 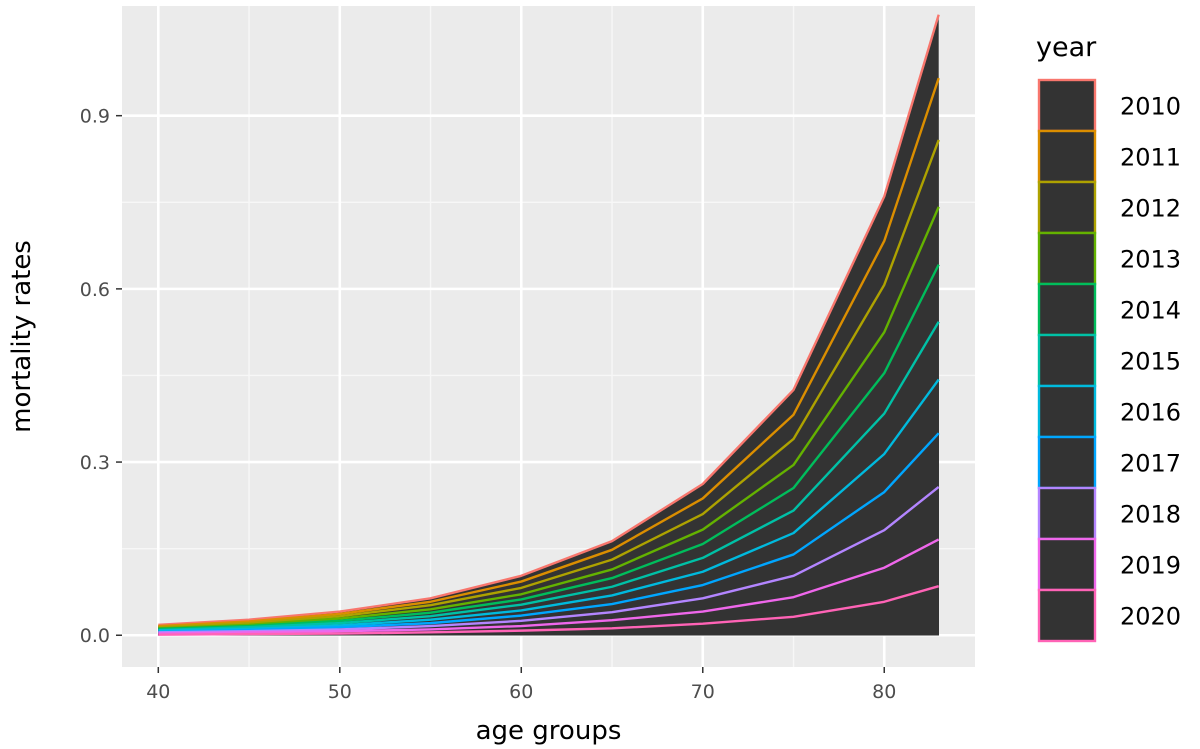 I want to click on area-2019, so click(x=548, y=587).